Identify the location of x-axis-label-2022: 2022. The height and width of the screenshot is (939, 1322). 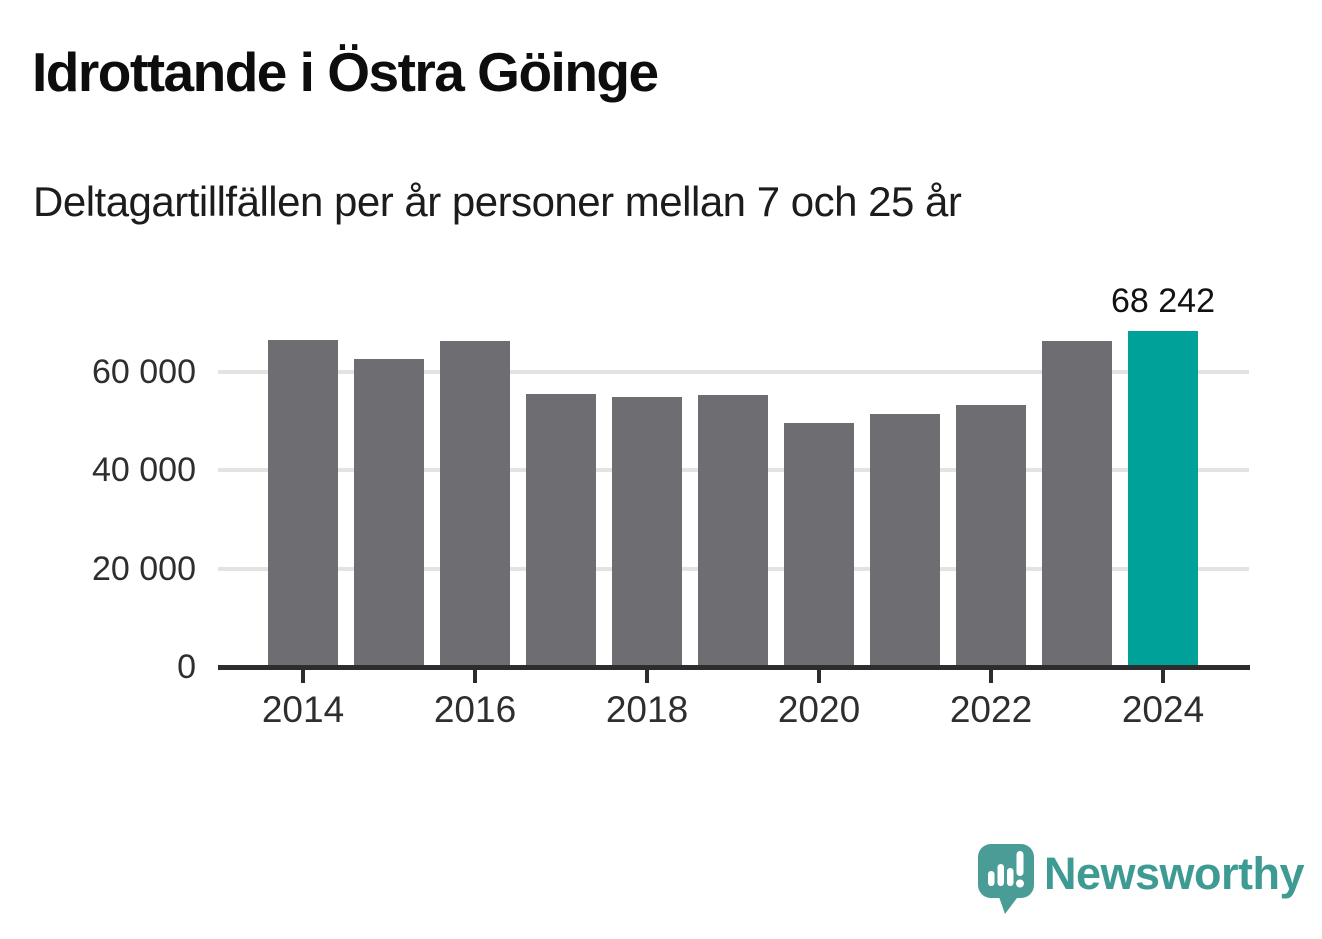
(991, 709).